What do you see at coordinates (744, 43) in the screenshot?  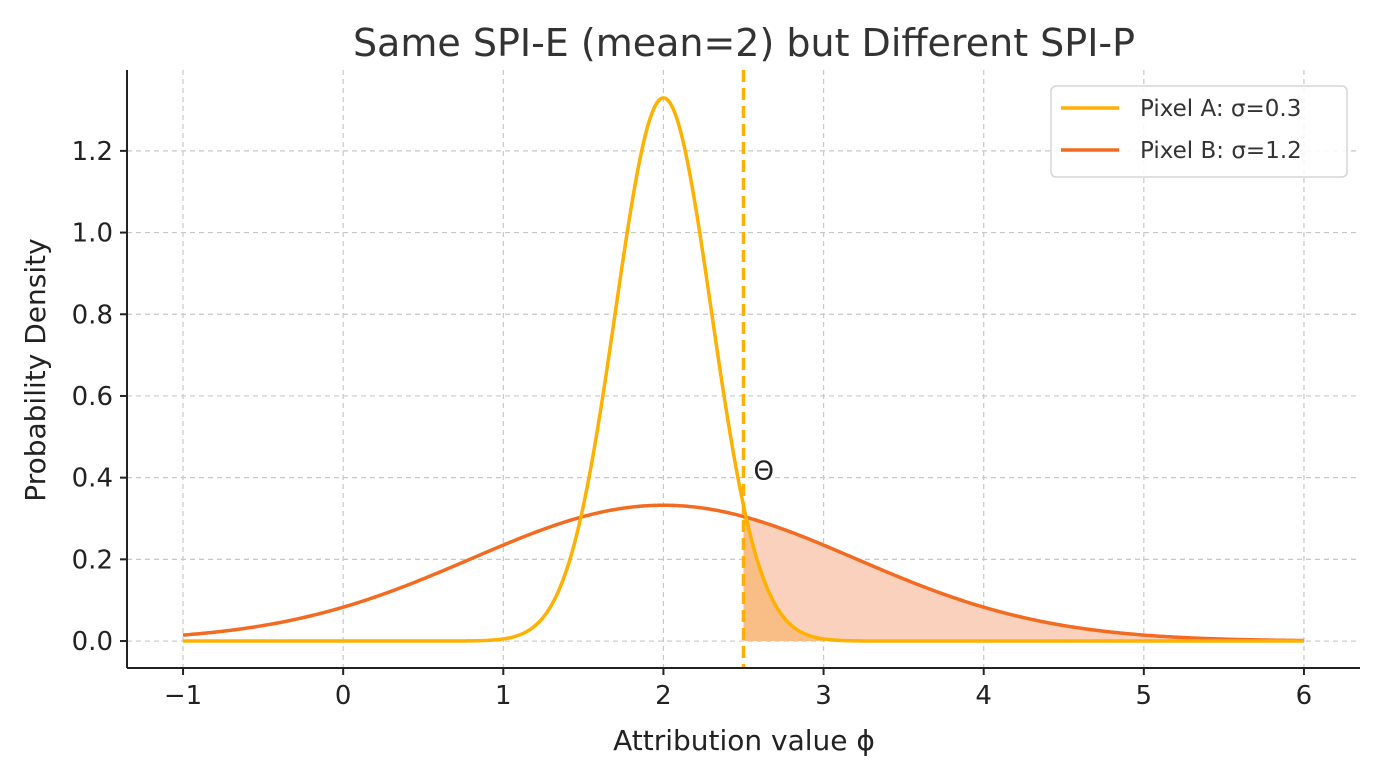 I see `chart-title: Same SPI-E (mean=2) but Different SPI-P` at bounding box center [744, 43].